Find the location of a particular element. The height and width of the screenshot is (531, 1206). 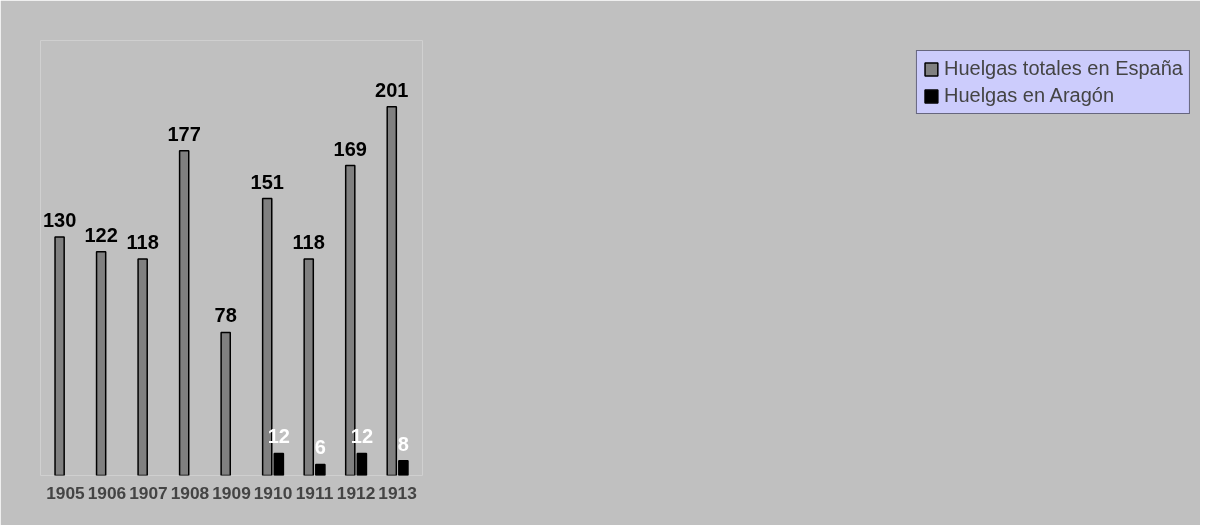

x-tick-label: 1911 is located at coordinates (314, 492).